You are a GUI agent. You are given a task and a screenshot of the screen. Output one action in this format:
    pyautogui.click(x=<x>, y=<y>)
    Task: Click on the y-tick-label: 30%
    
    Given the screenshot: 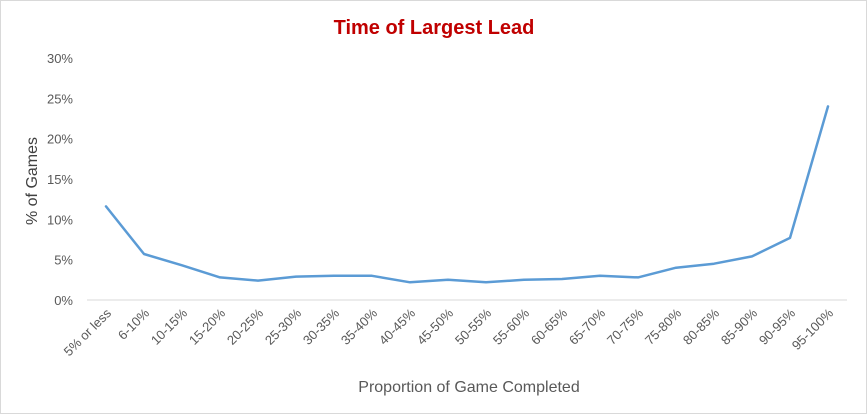 What is the action you would take?
    pyautogui.click(x=60, y=58)
    